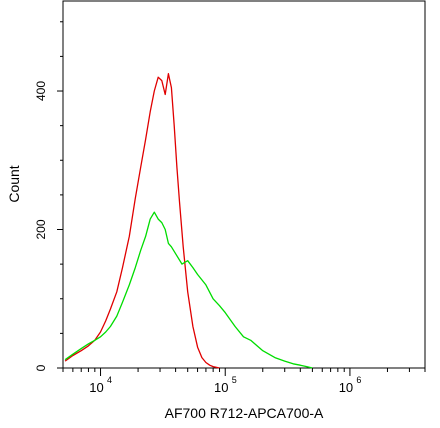 The width and height of the screenshot is (440, 428). I want to click on y-axis: 0 200 400, so click(48, 196).